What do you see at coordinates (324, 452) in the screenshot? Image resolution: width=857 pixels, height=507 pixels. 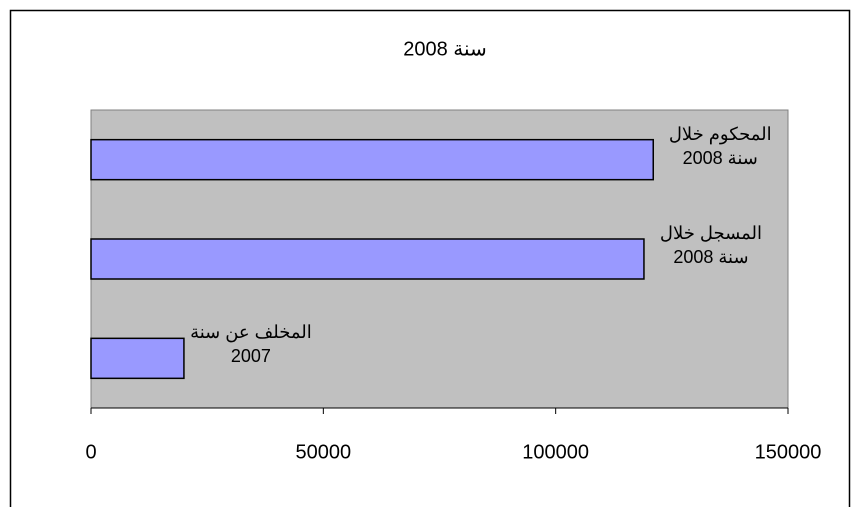 I see `x-tick-label: 50000` at bounding box center [324, 452].